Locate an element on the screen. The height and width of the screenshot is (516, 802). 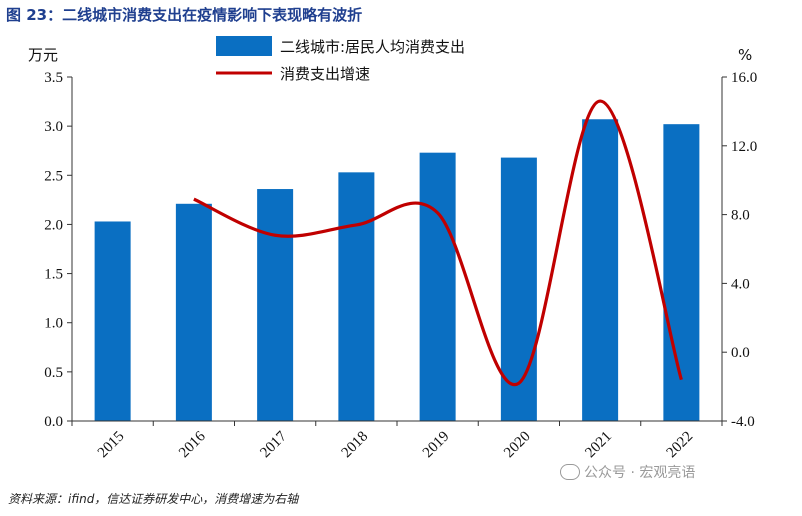
bar-2017 is located at coordinates (275, 305).